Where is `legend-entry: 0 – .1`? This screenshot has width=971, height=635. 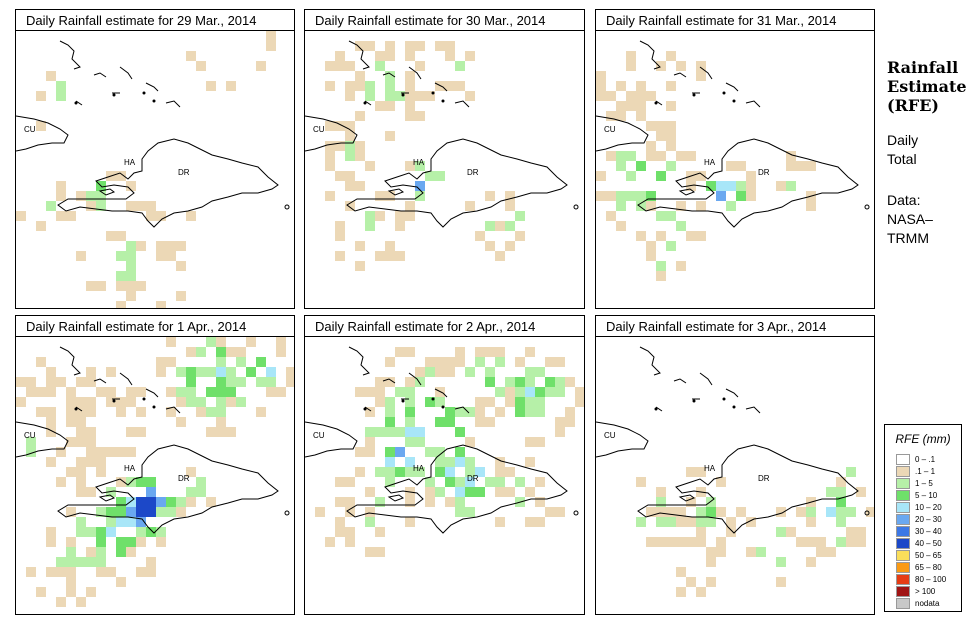
legend-entry: 0 – .1 is located at coordinates (915, 459).